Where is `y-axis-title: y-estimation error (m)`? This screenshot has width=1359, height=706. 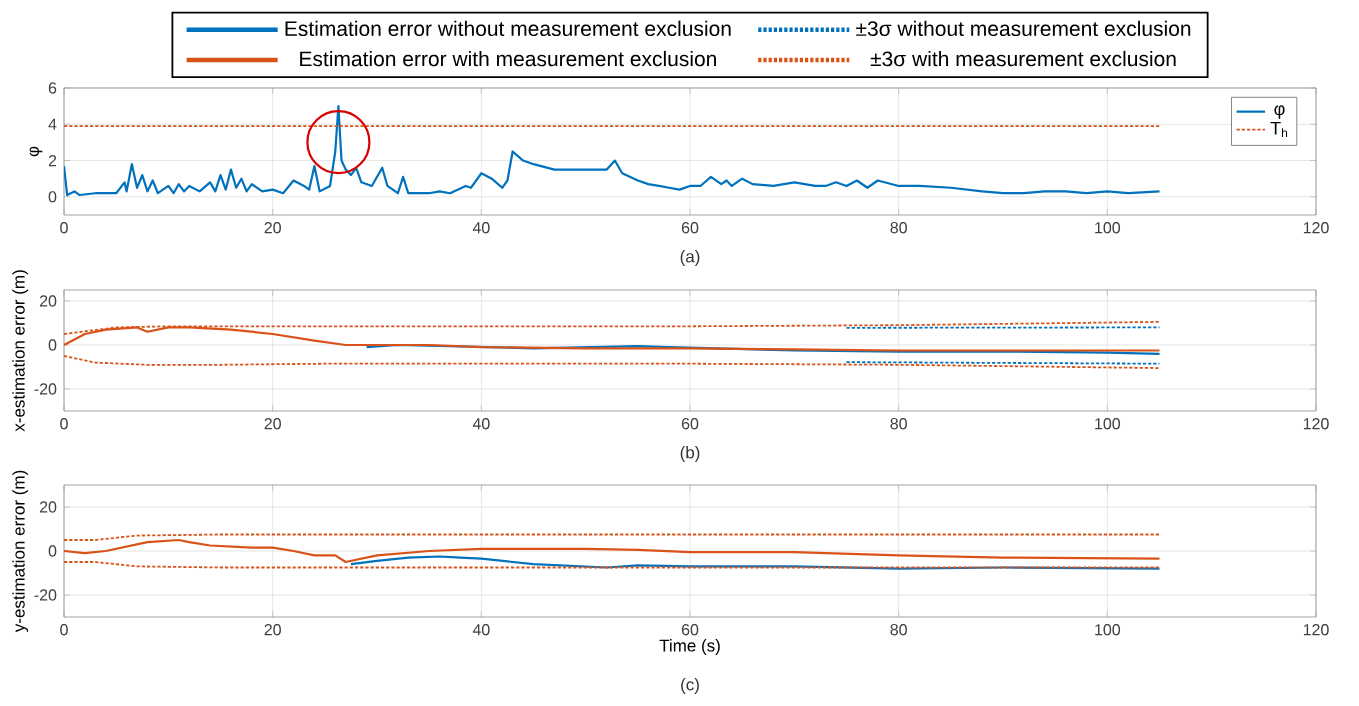 y-axis-title: y-estimation error (m) is located at coordinates (20, 551).